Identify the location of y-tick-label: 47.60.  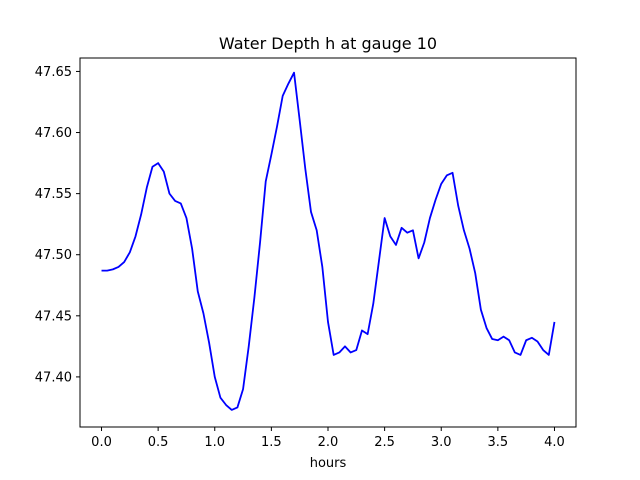
(53, 133).